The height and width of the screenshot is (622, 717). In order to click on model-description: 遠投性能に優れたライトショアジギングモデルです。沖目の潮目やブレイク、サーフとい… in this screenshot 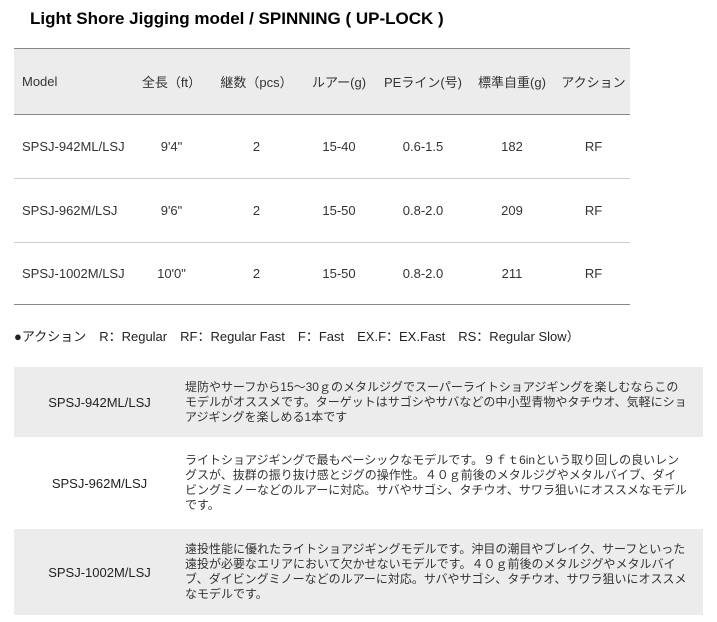, I will do `click(436, 571)`.